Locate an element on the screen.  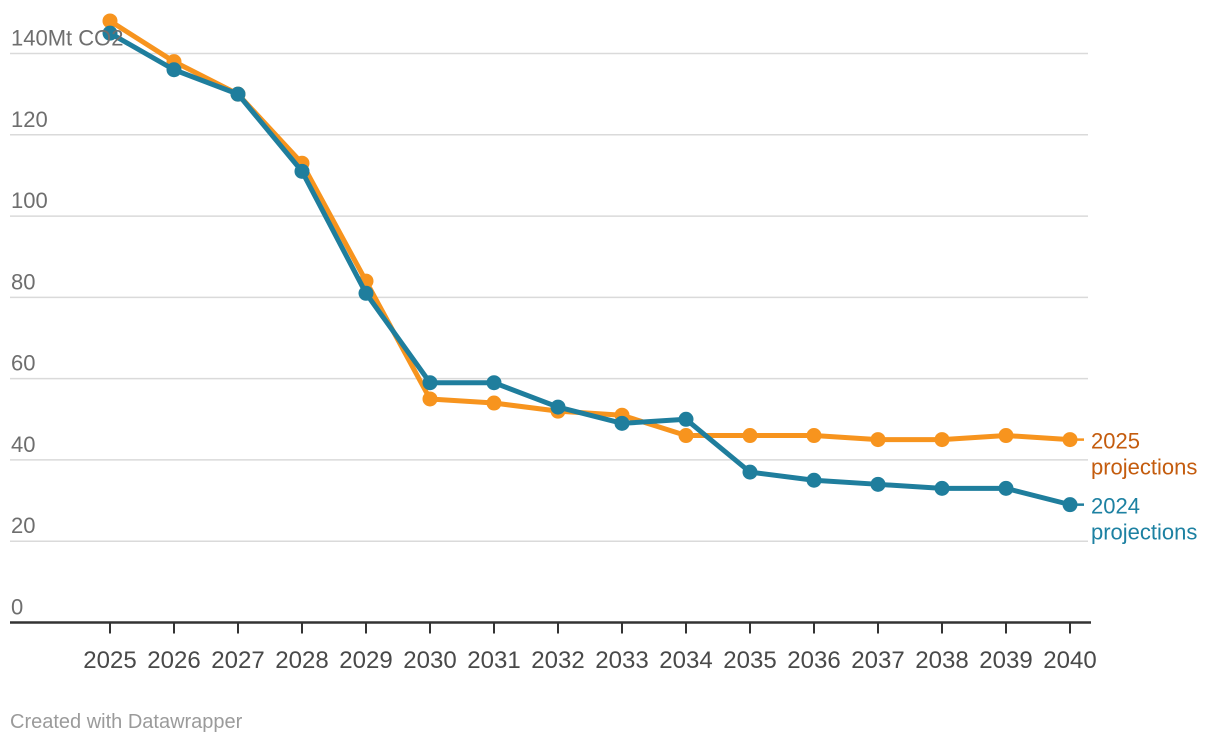
data-point-2025-2040 is located at coordinates (1070, 440).